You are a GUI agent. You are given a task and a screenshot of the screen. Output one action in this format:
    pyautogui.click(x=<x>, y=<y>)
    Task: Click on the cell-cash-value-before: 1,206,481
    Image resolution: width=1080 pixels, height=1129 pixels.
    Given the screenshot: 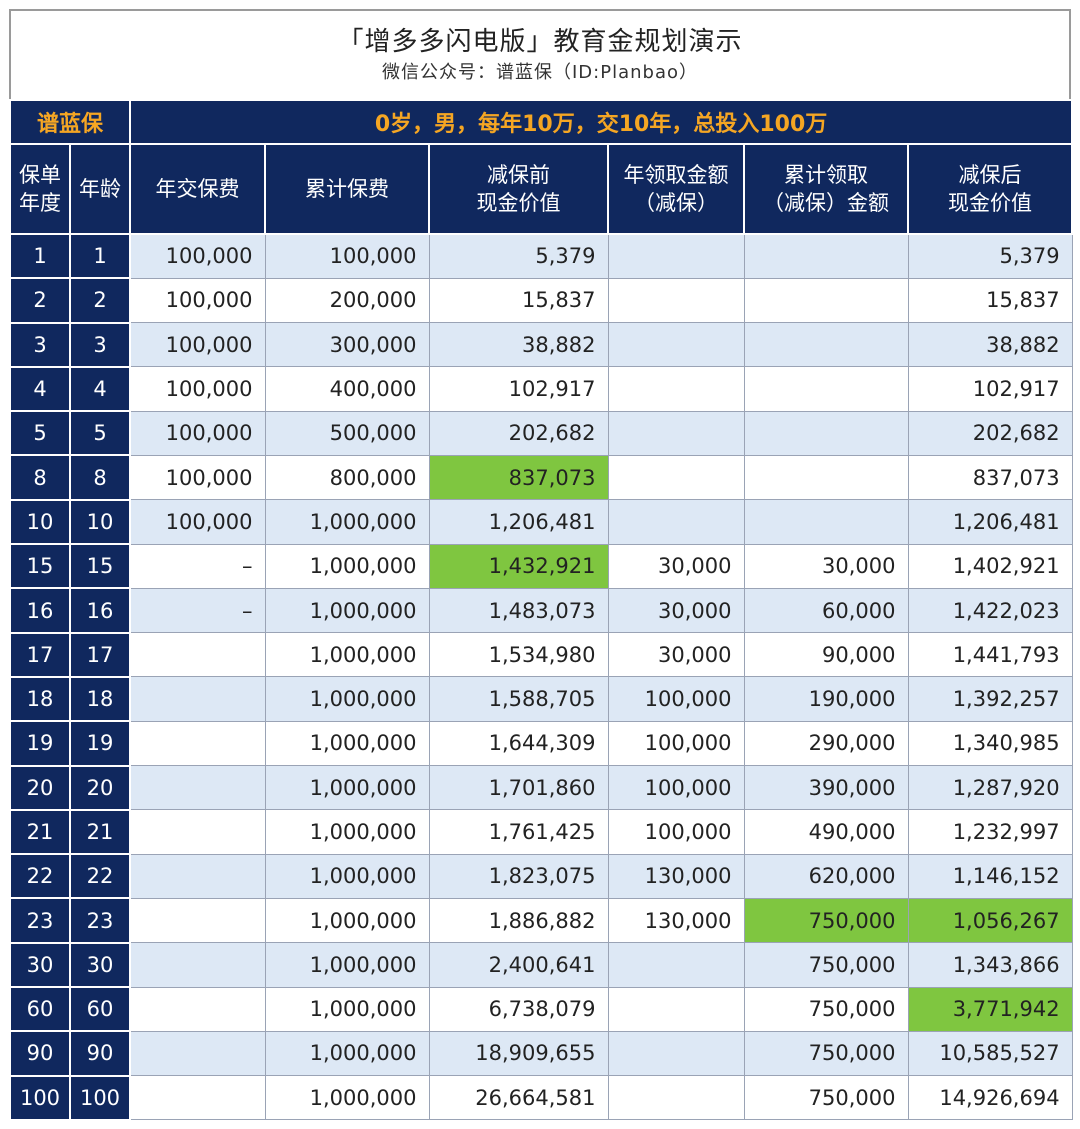 What is the action you would take?
    pyautogui.click(x=518, y=522)
    